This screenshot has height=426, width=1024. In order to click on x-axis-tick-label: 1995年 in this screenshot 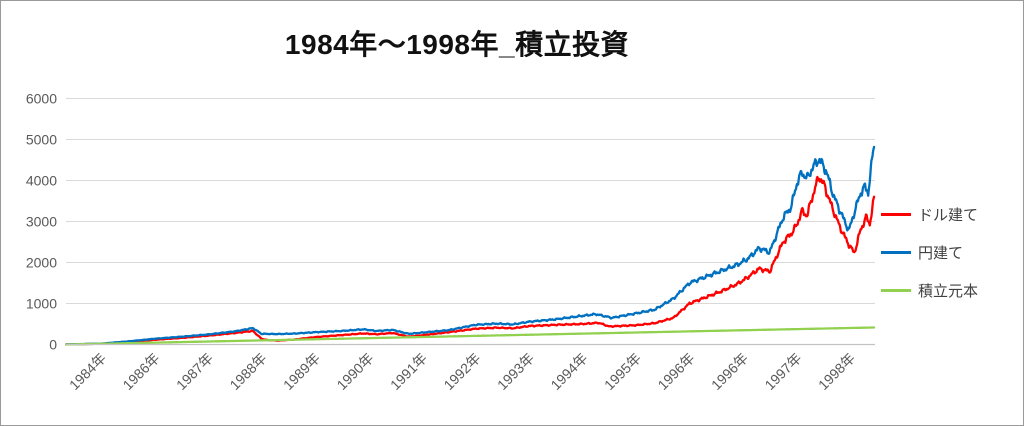, I will do `click(622, 371)`.